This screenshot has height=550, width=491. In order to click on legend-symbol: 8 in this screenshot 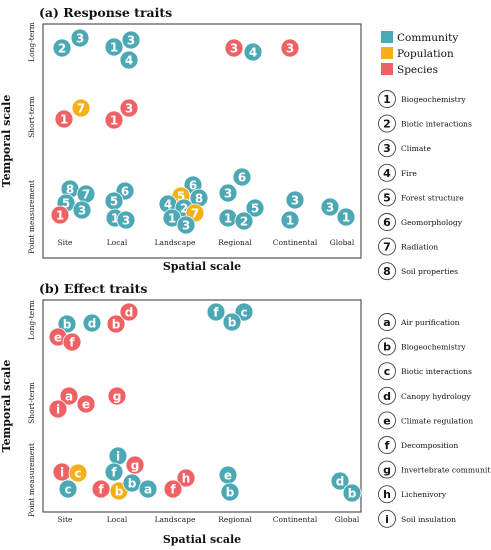, I will do `click(387, 271)`.